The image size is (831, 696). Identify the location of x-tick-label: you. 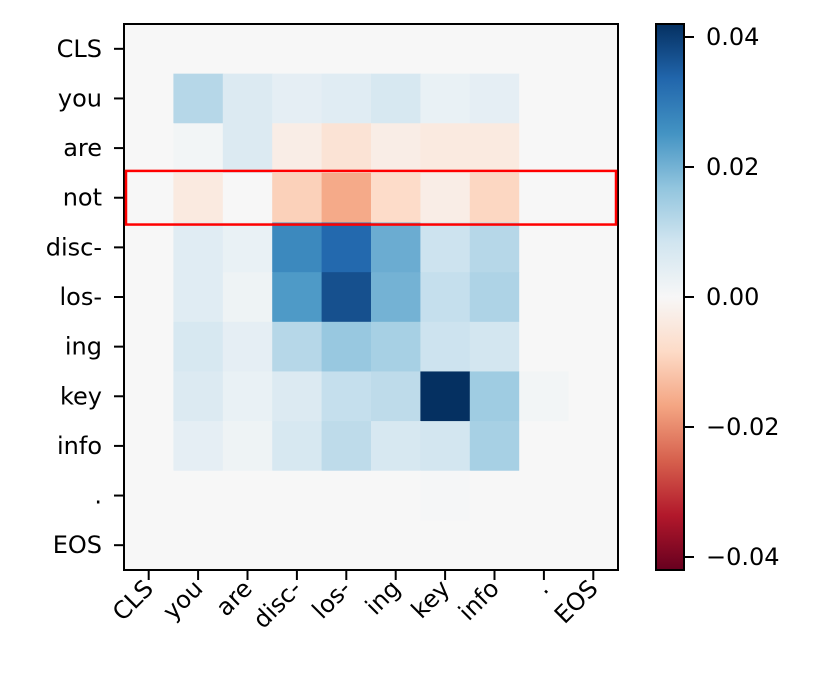
(182, 599).